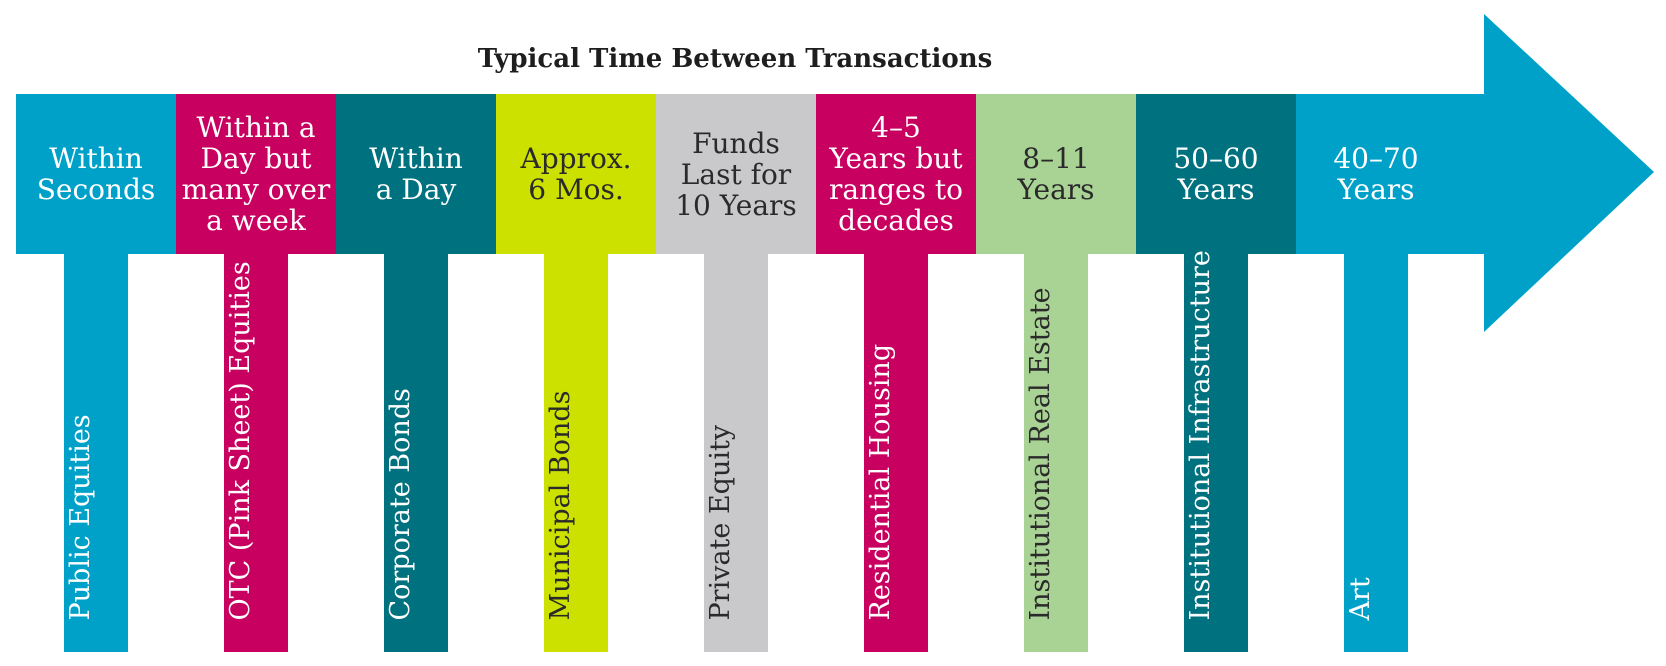 The width and height of the screenshot is (1666, 666). I want to click on period-label: Within Seconds, so click(96, 174).